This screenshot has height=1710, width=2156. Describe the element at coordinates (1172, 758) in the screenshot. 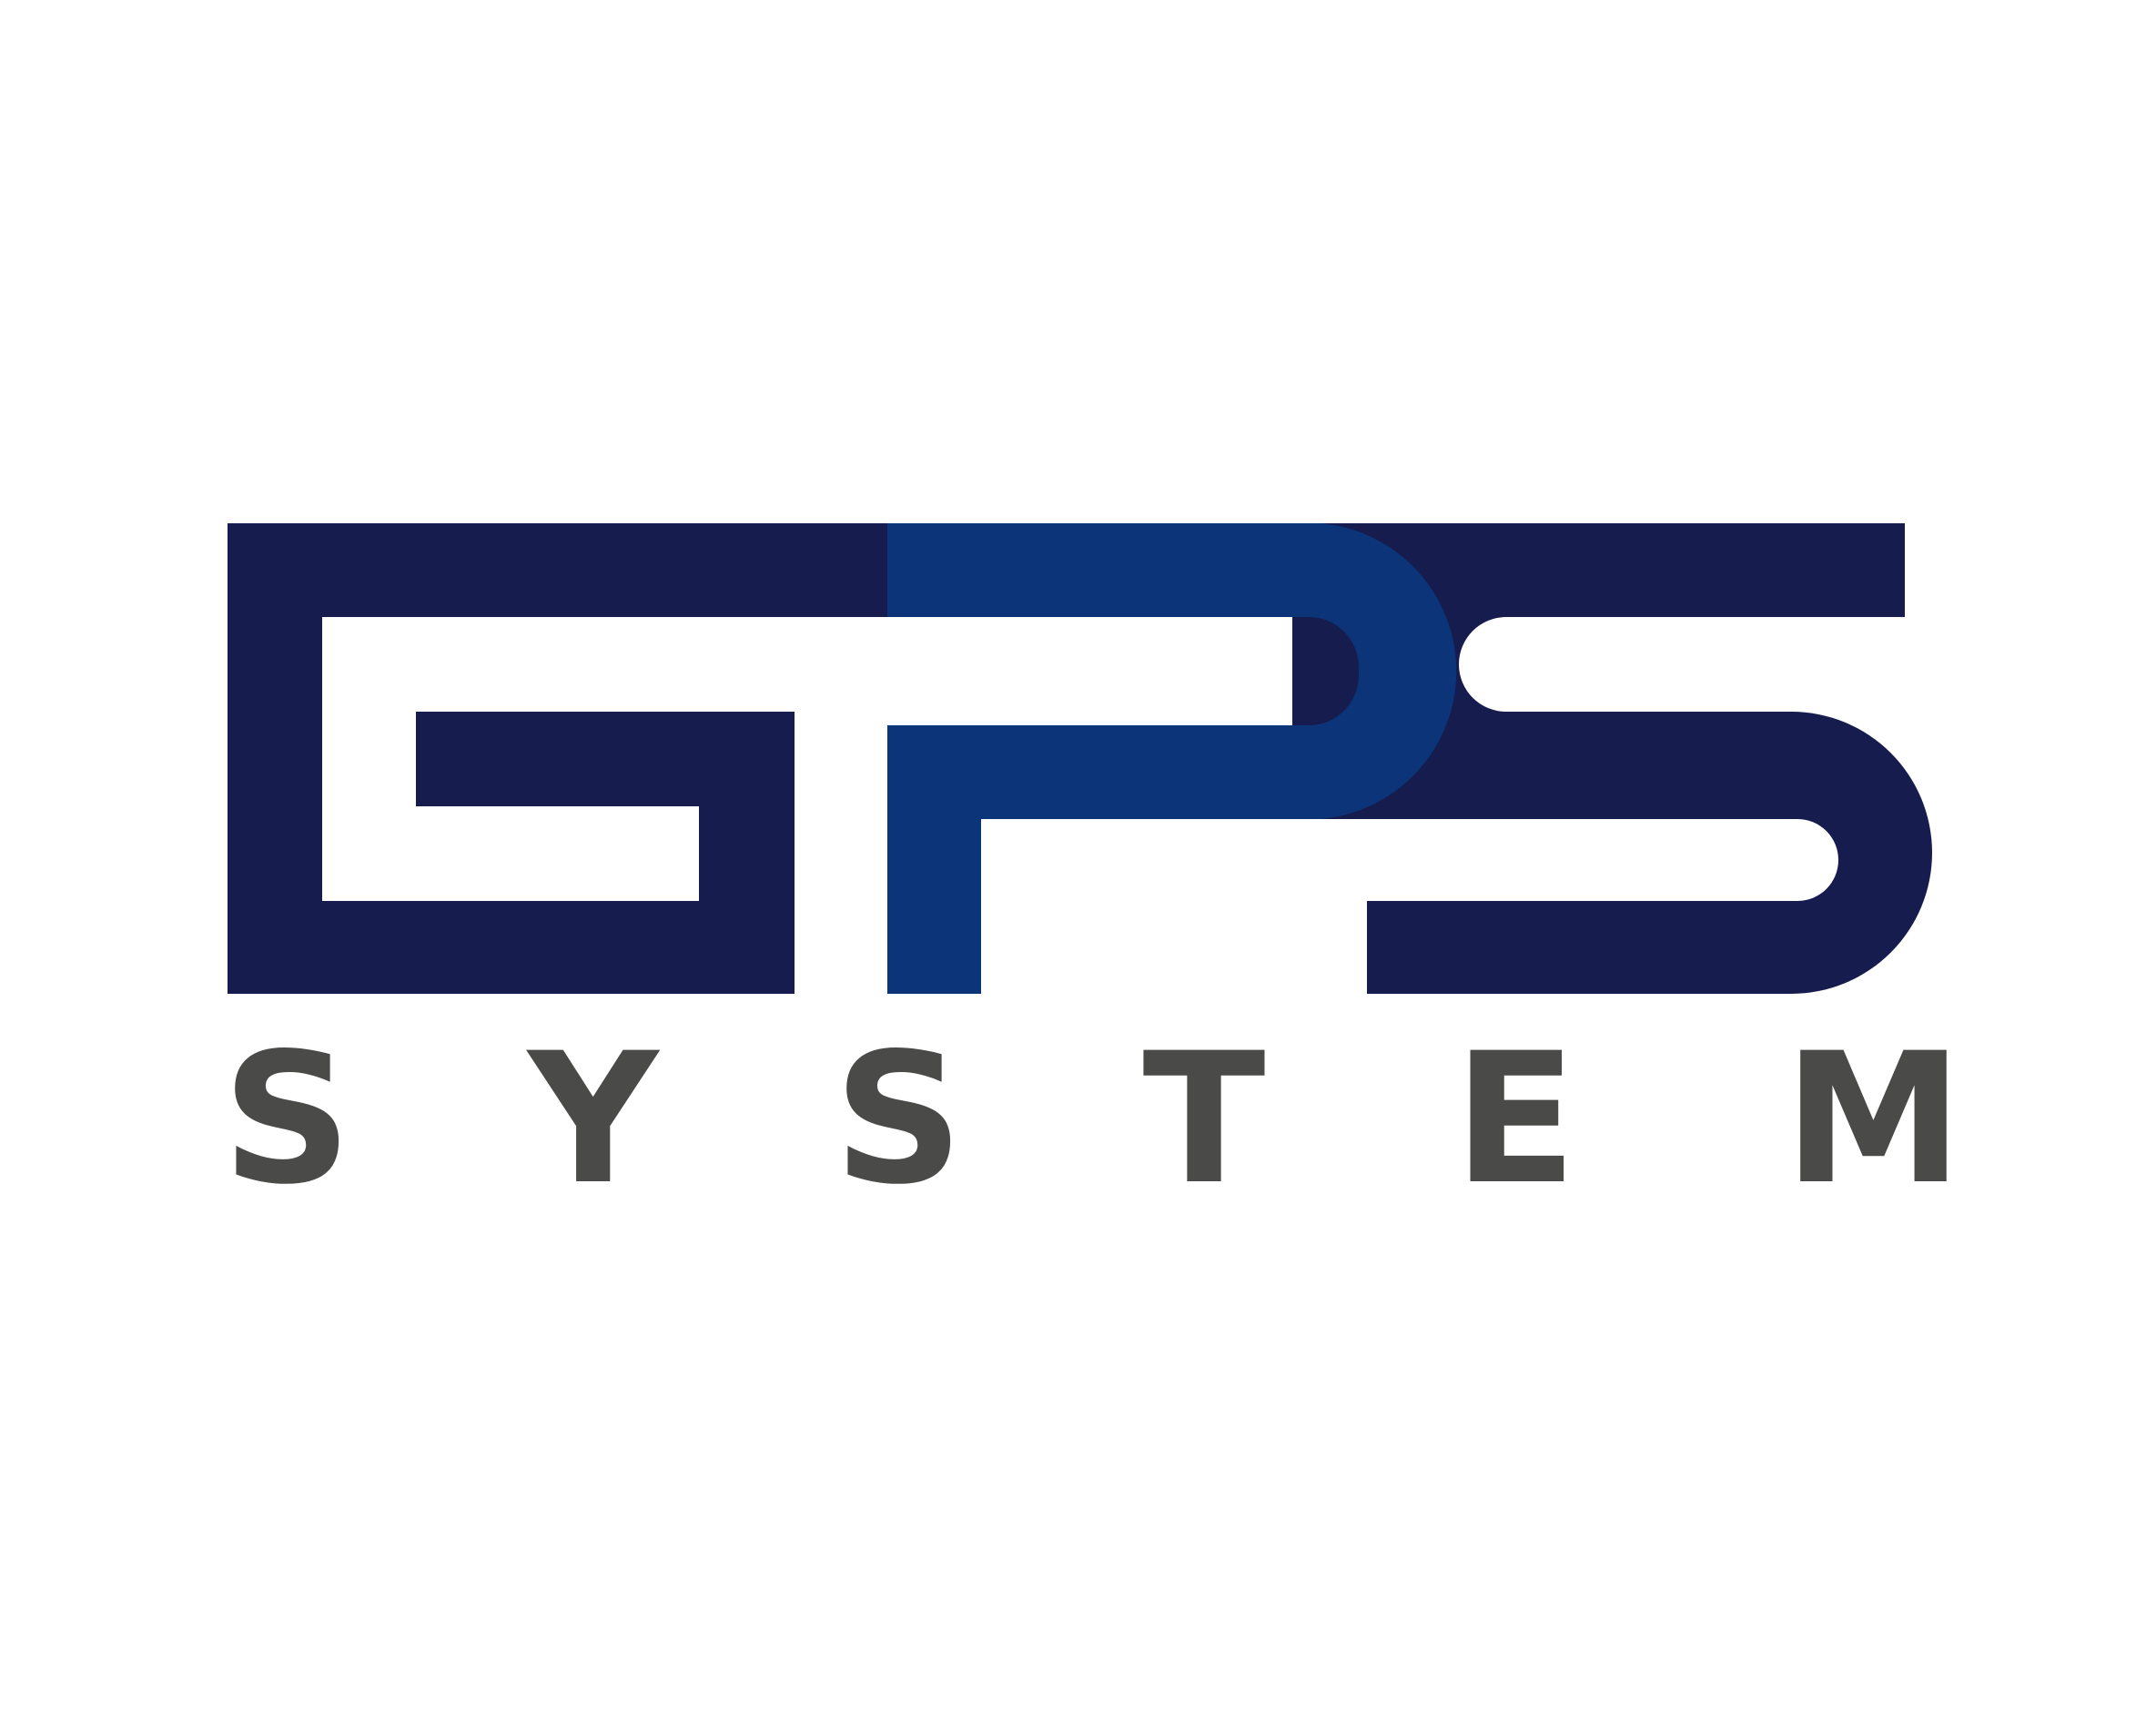

I see `logo-letter-p-shape` at that location.